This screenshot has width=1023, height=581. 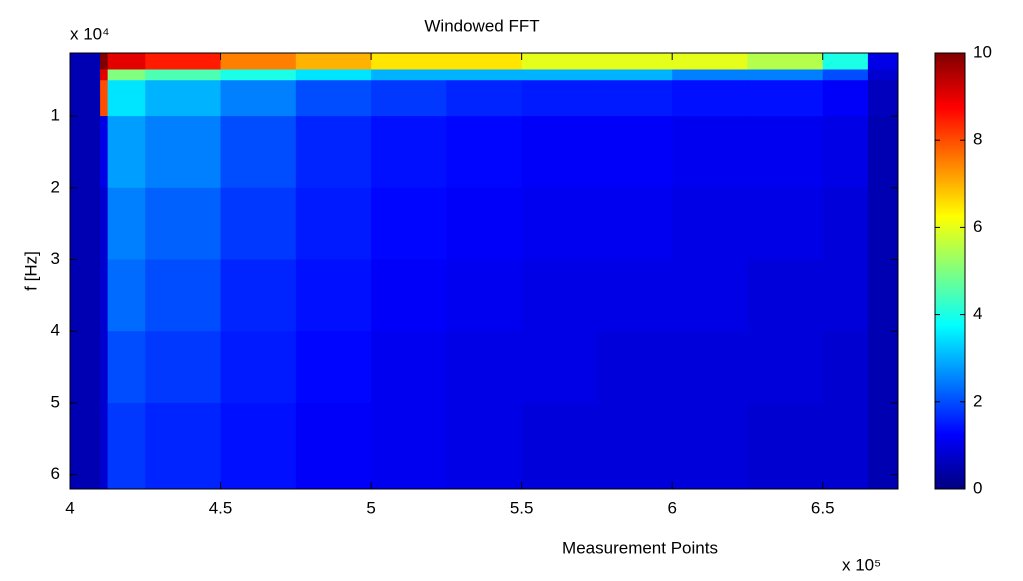 I want to click on x-axis-label: Measurement Points, so click(x=640, y=547).